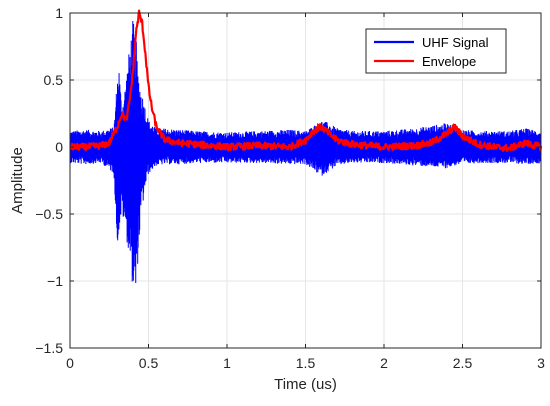  What do you see at coordinates (541, 363) in the screenshot?
I see `x-tick-label: 3` at bounding box center [541, 363].